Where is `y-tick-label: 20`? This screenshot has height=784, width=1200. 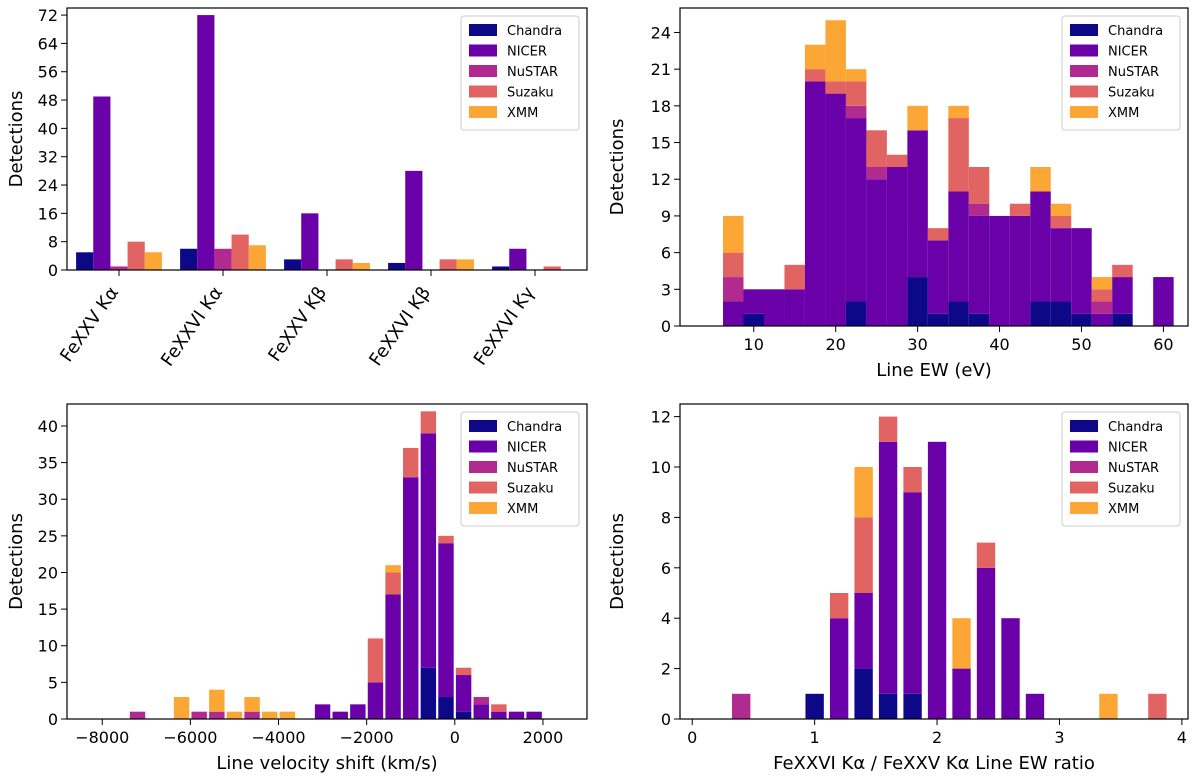
y-tick-label: 20 is located at coordinates (48, 572).